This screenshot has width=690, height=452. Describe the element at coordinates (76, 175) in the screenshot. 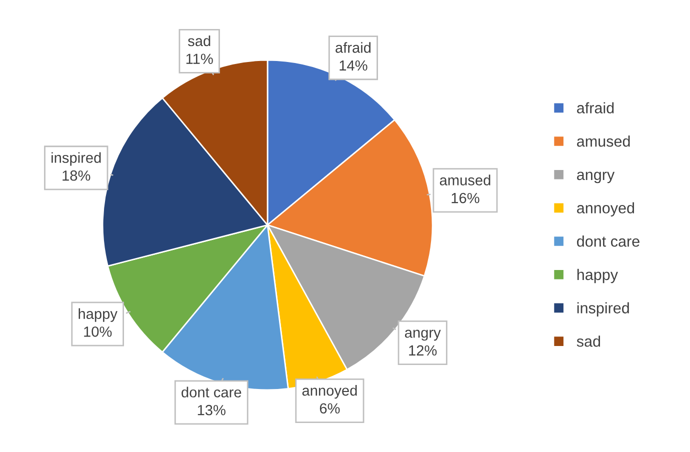

I see `data-label: 18%` at that location.